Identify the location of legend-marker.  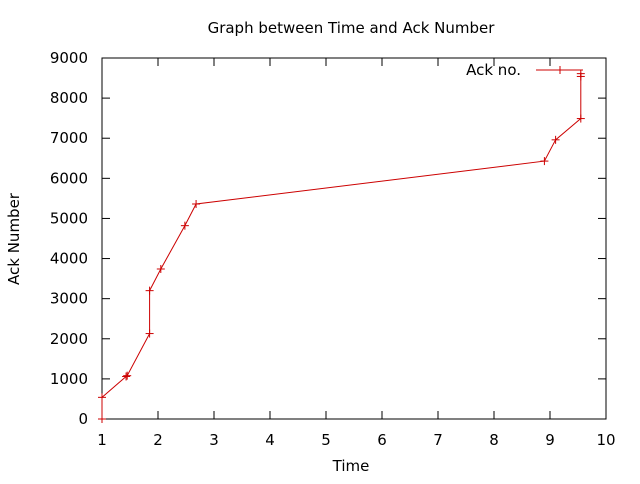
(560, 70).